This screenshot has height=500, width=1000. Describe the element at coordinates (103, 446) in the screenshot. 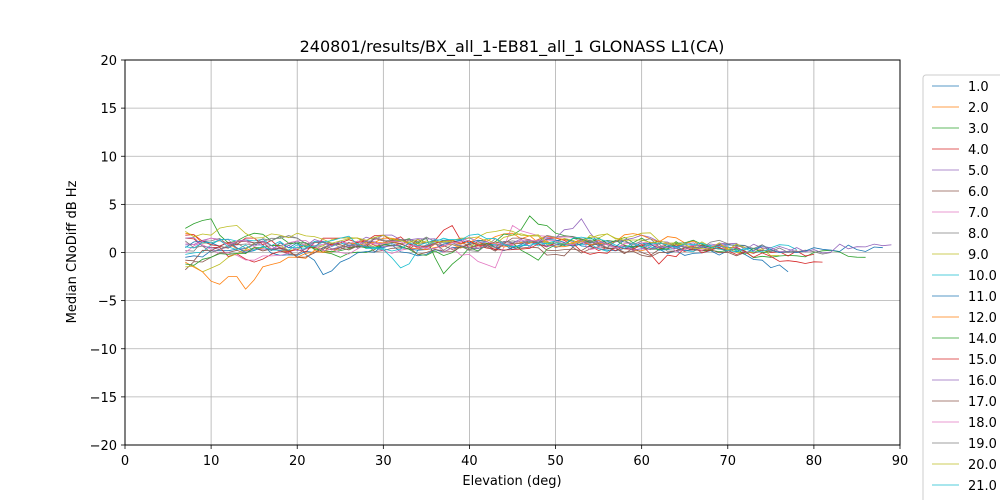

I see `y-tick-label: −20` at that location.